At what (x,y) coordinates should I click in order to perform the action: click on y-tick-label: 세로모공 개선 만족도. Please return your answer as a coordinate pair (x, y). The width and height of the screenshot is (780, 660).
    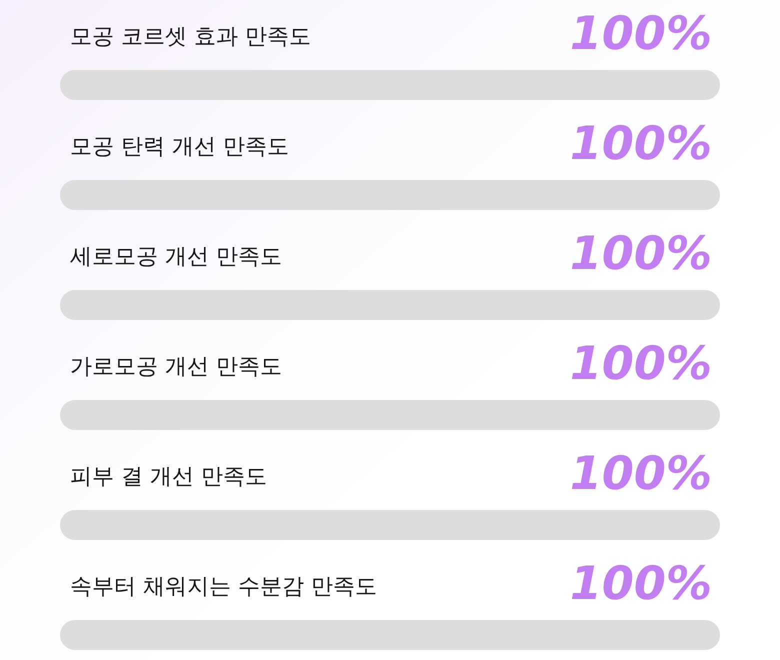
    Looking at the image, I should click on (176, 257).